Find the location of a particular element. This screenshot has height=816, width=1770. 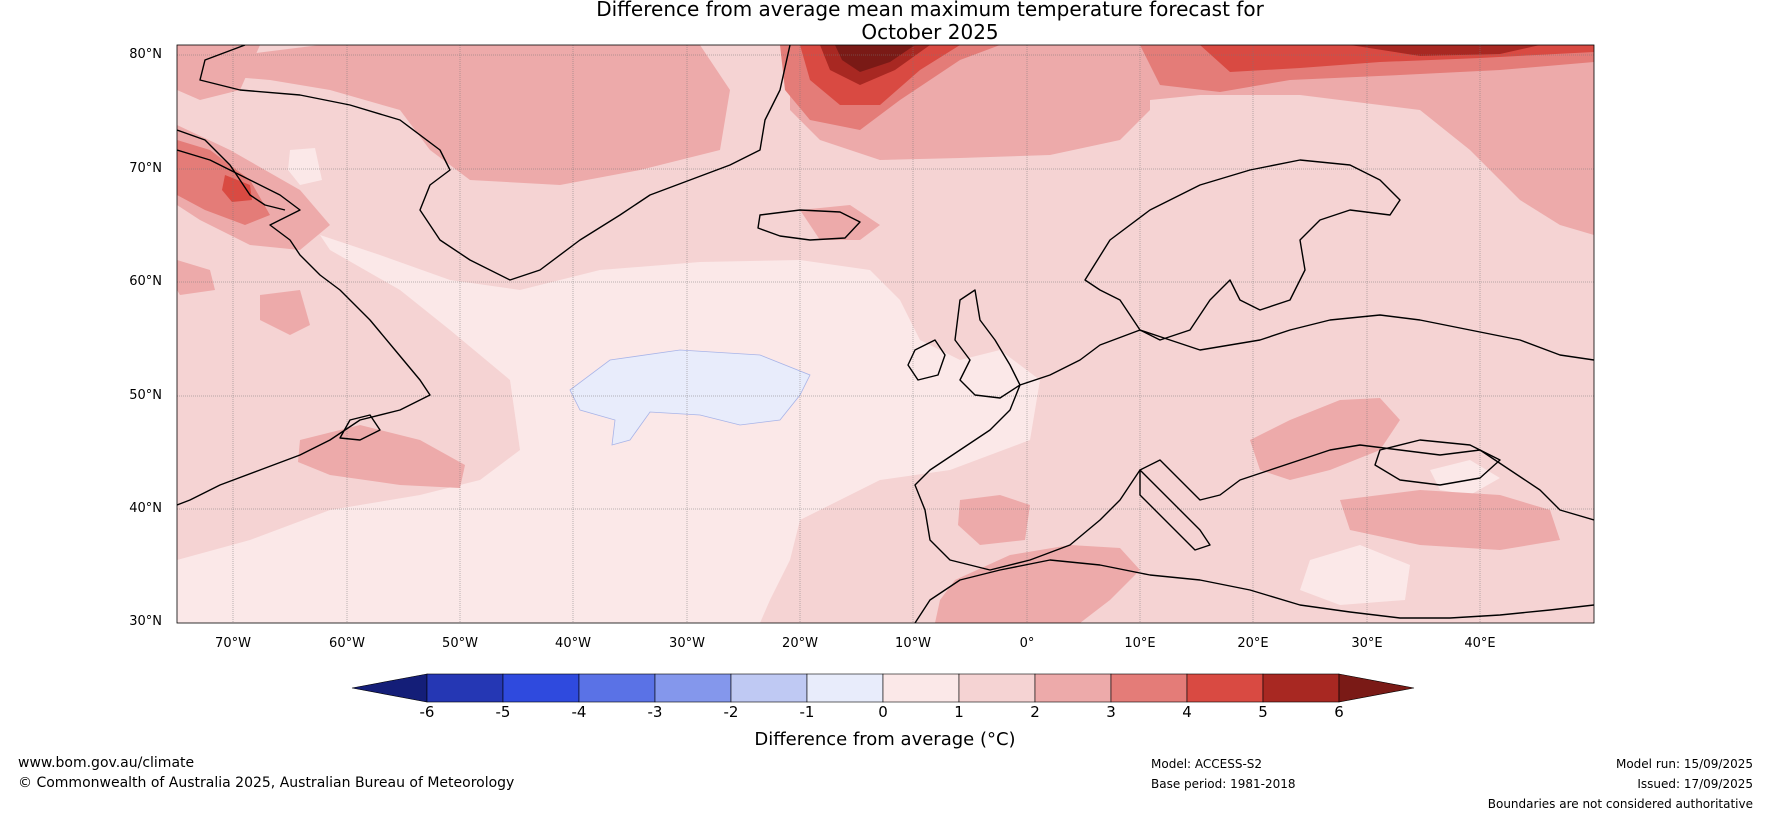

lon-label-10w: 10°W is located at coordinates (913, 643).